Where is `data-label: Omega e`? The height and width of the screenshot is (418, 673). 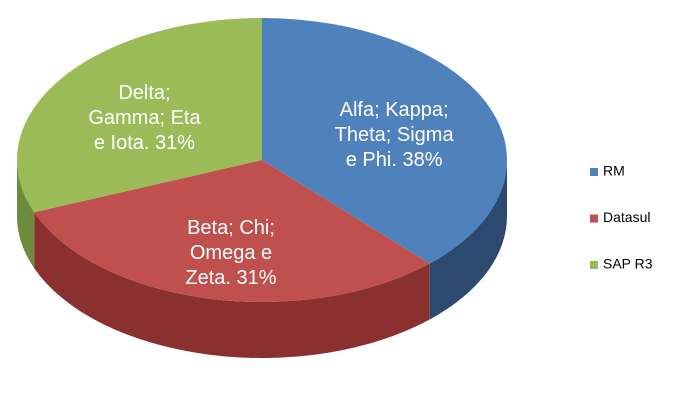
data-label: Omega e is located at coordinates (231, 253).